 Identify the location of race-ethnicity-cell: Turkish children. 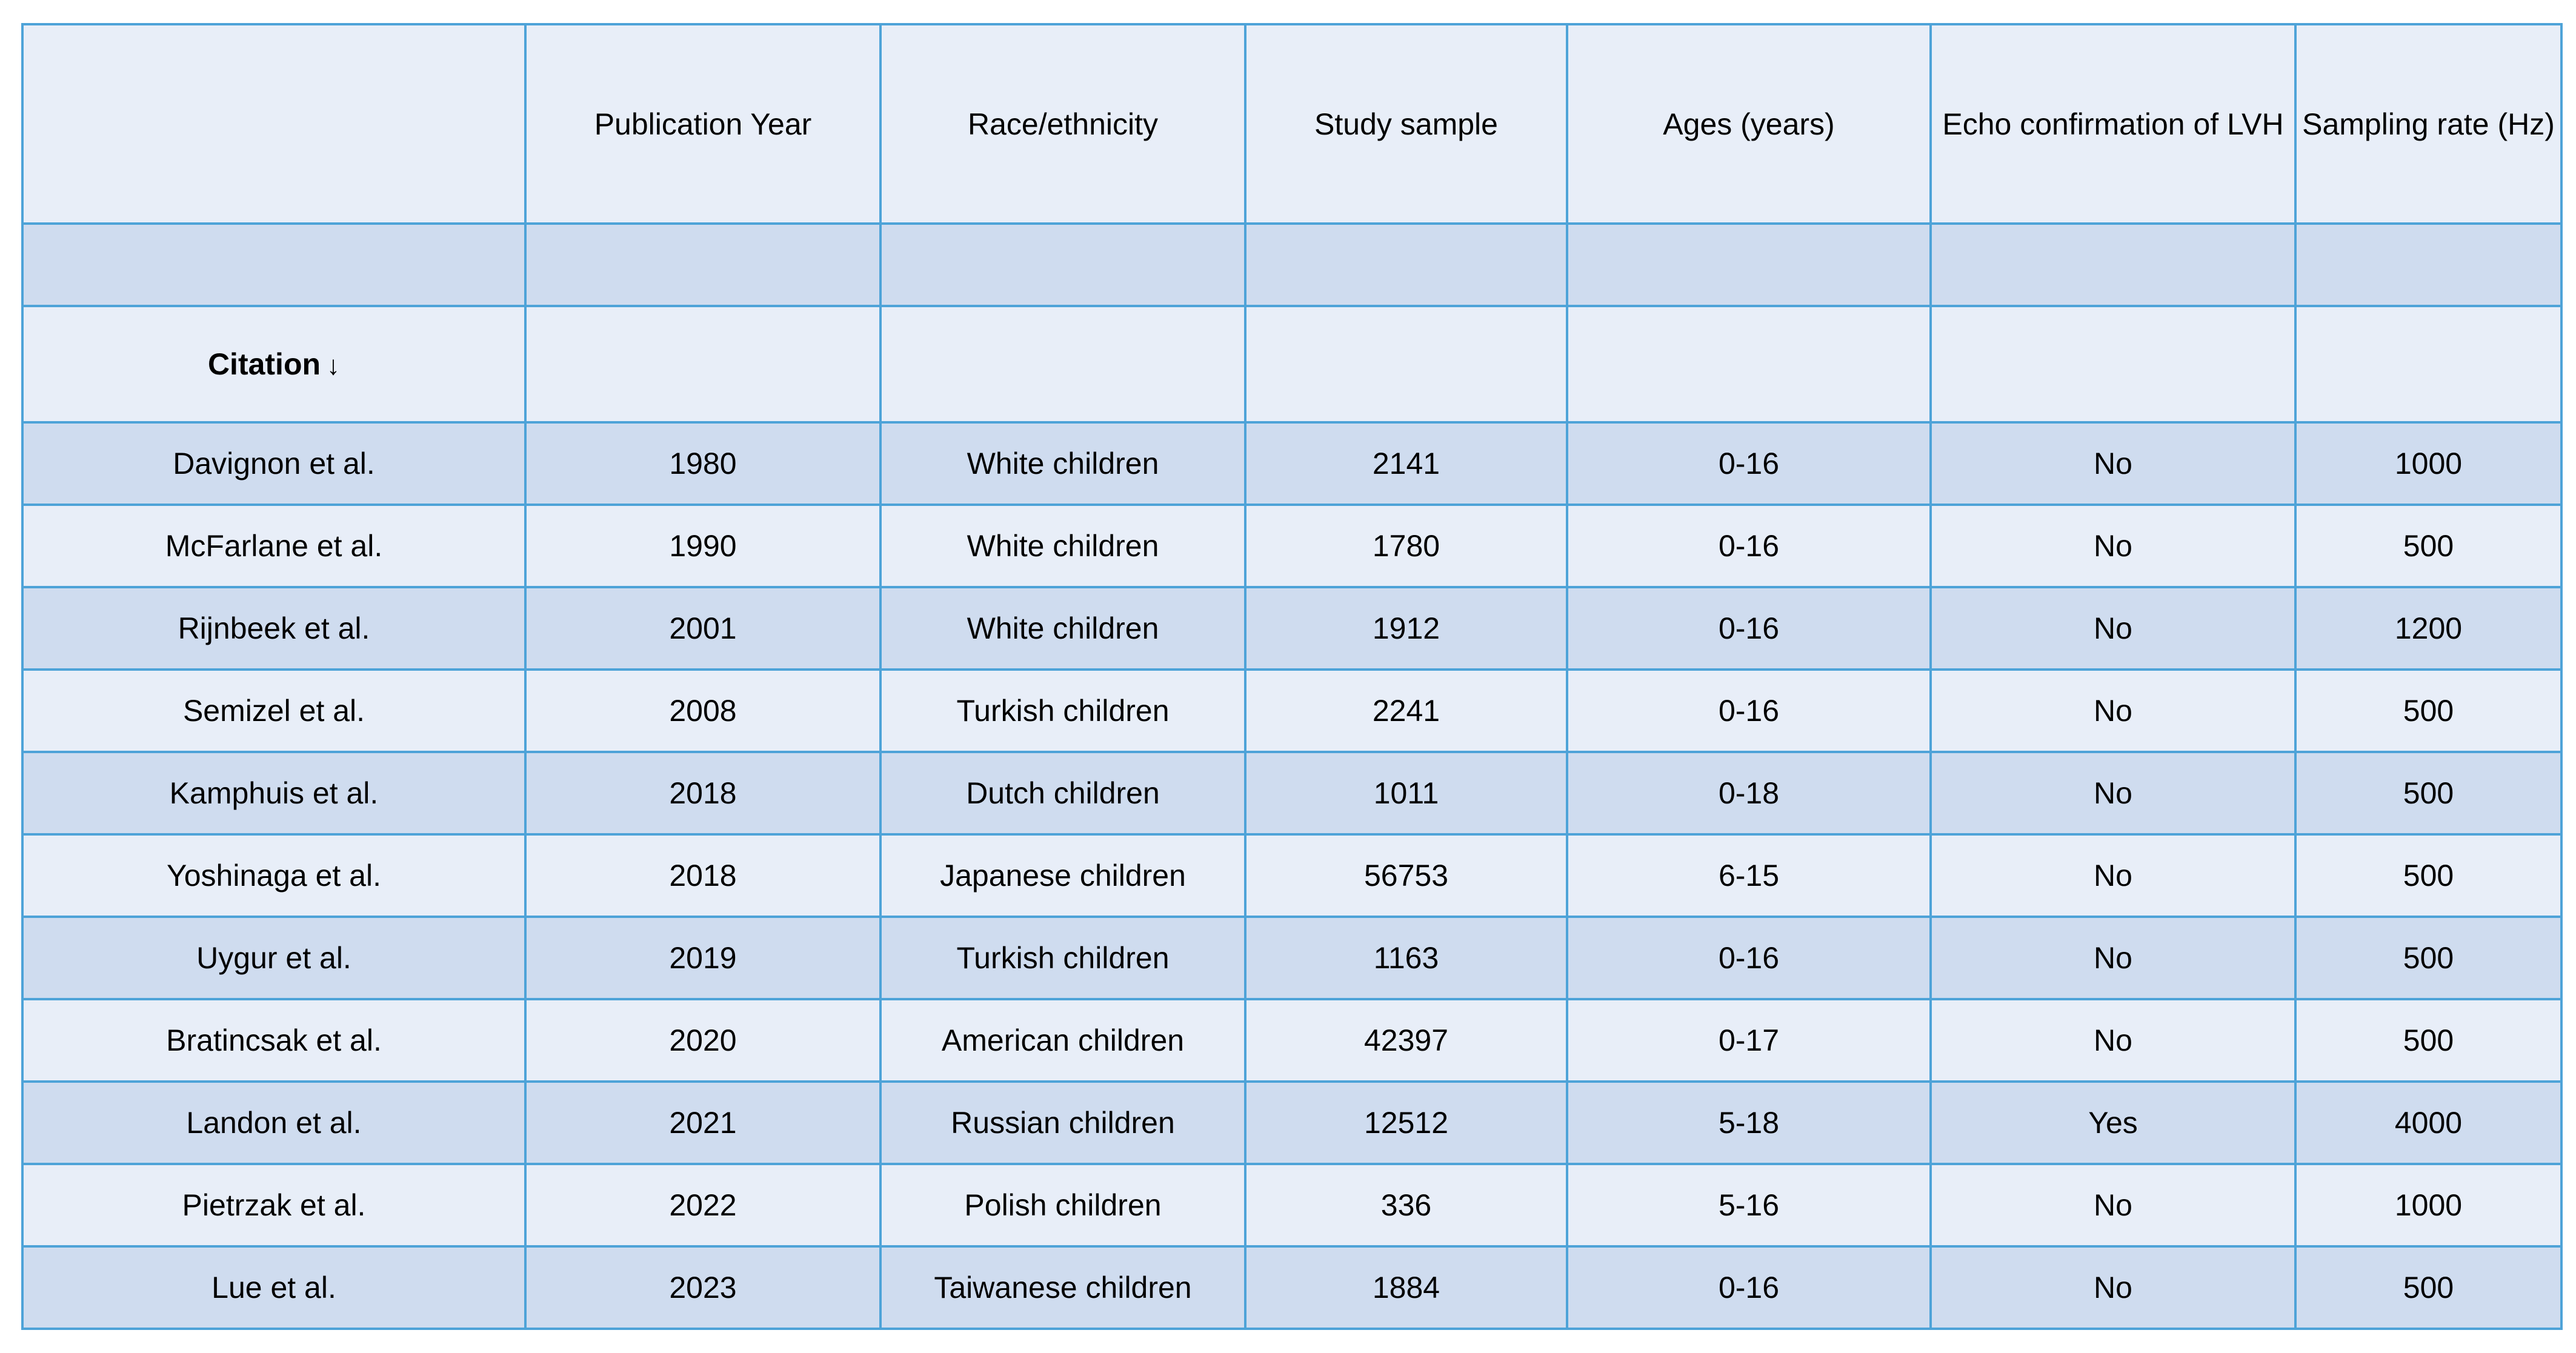
(1062, 710).